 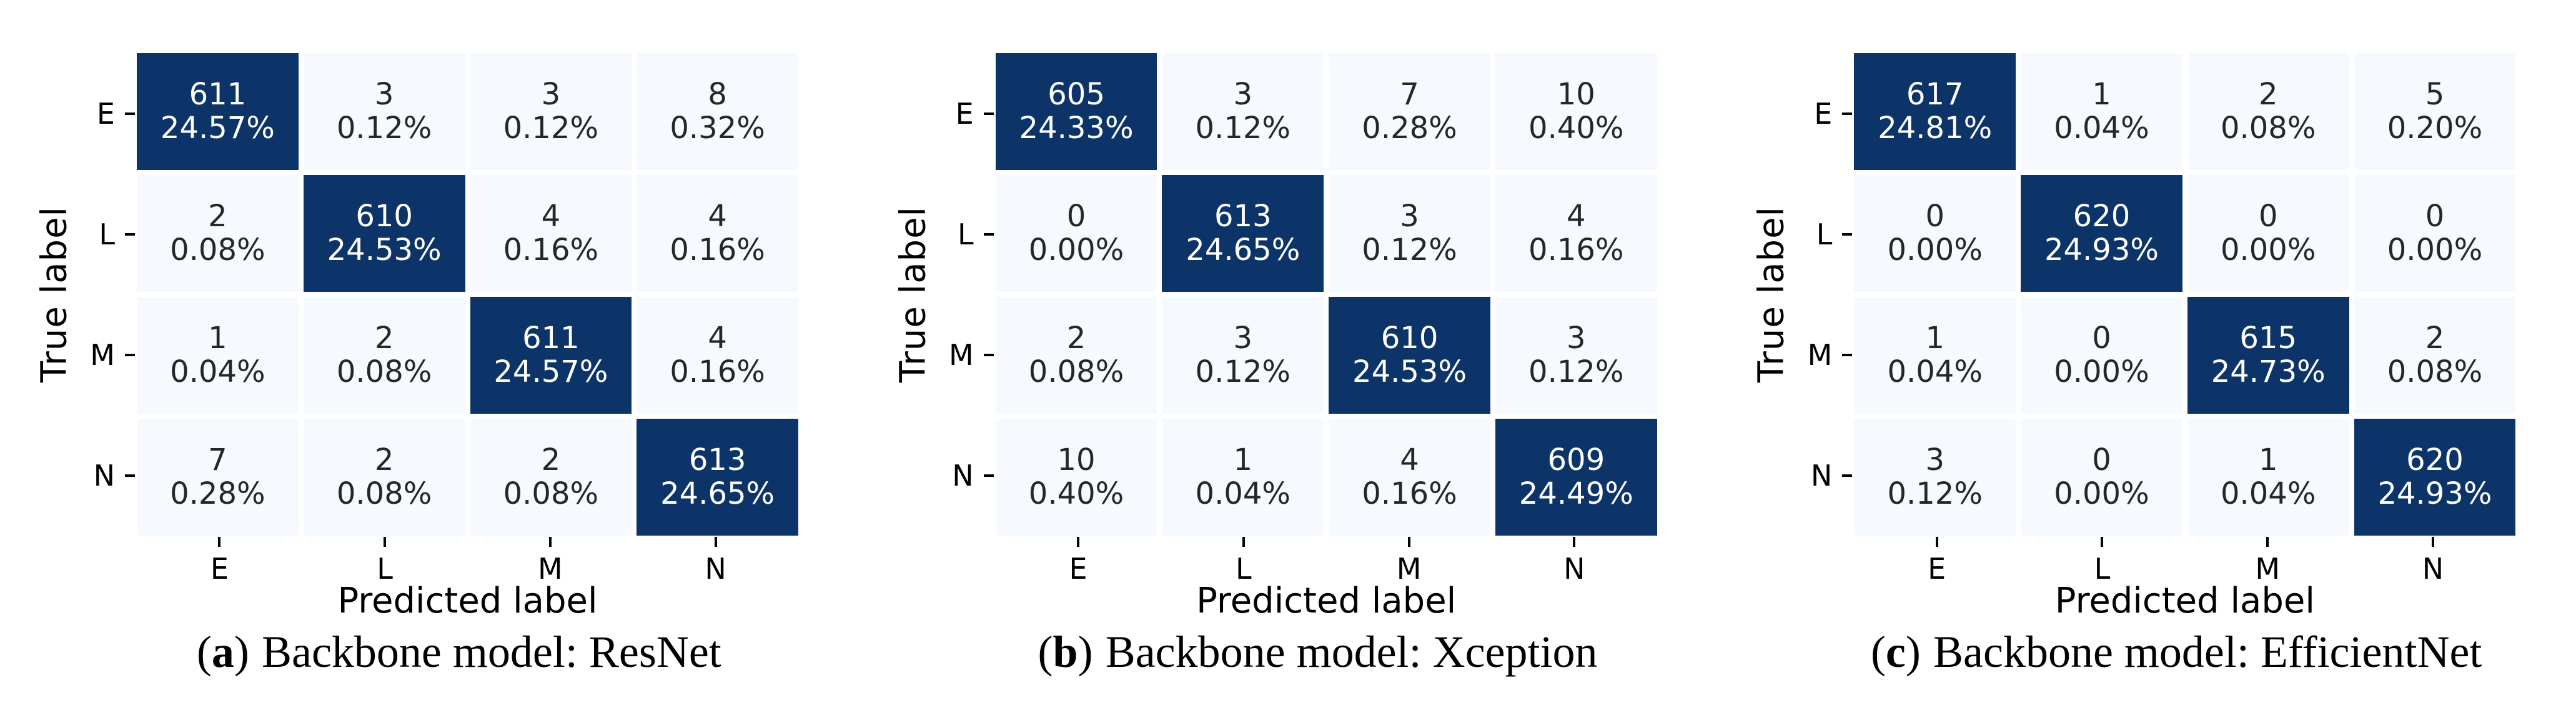 I want to click on cell-percent: 24.81%, so click(x=1935, y=128).